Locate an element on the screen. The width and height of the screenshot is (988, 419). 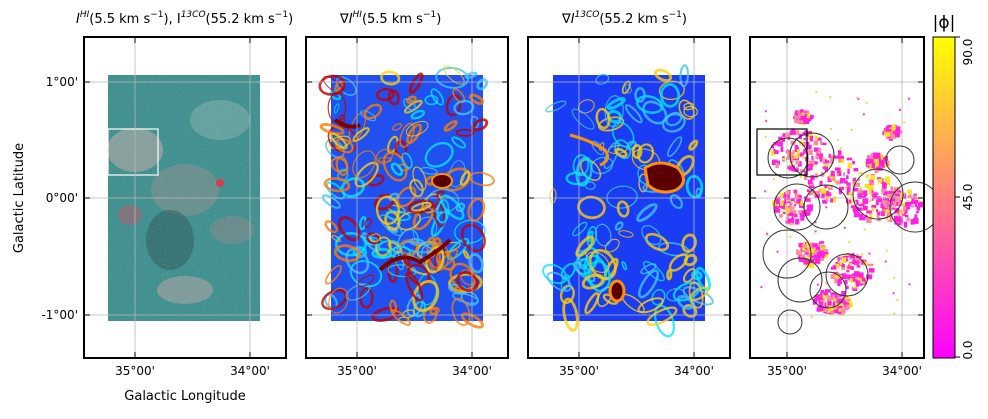
panel-2-texture is located at coordinates (406, 197).